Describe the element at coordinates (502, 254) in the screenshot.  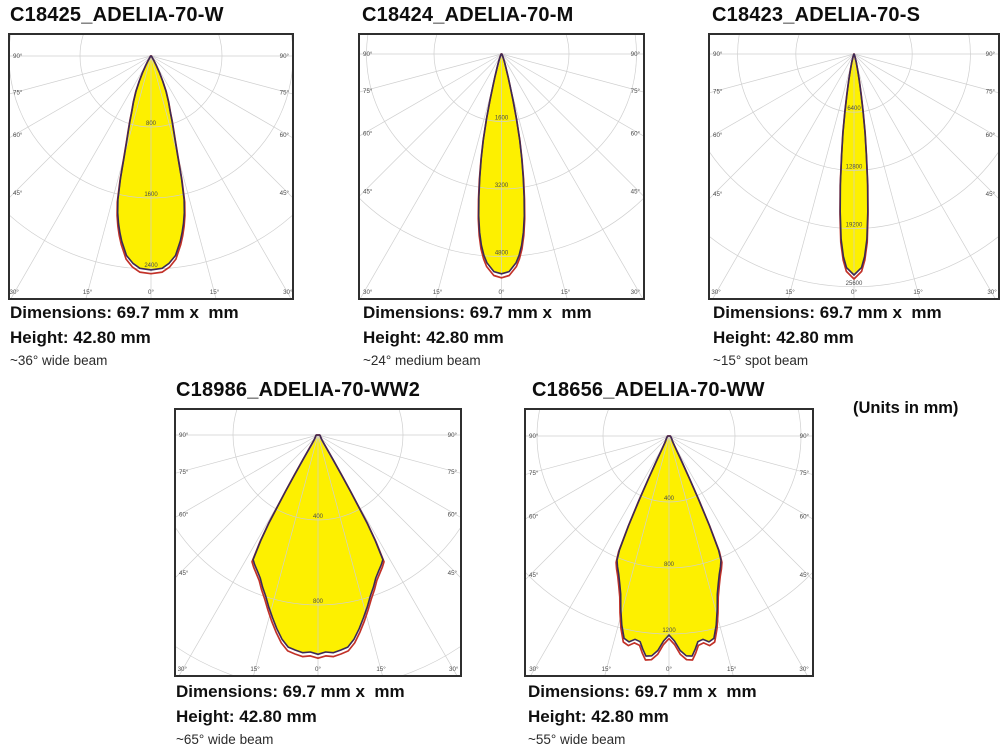
I see `svg-text: 4800` at that location.